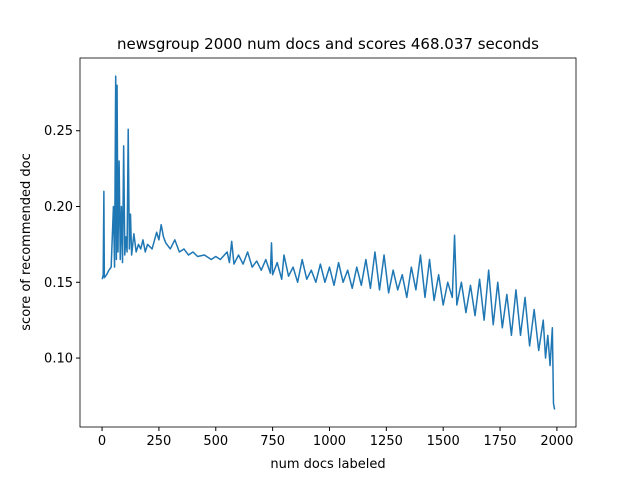 The width and height of the screenshot is (640, 480). I want to click on x-tick-label: 750, so click(272, 441).